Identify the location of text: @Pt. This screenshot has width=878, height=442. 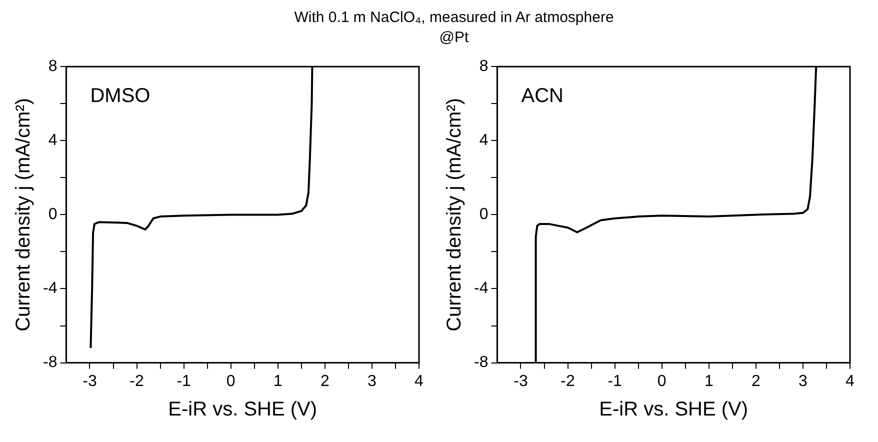
(454, 37).